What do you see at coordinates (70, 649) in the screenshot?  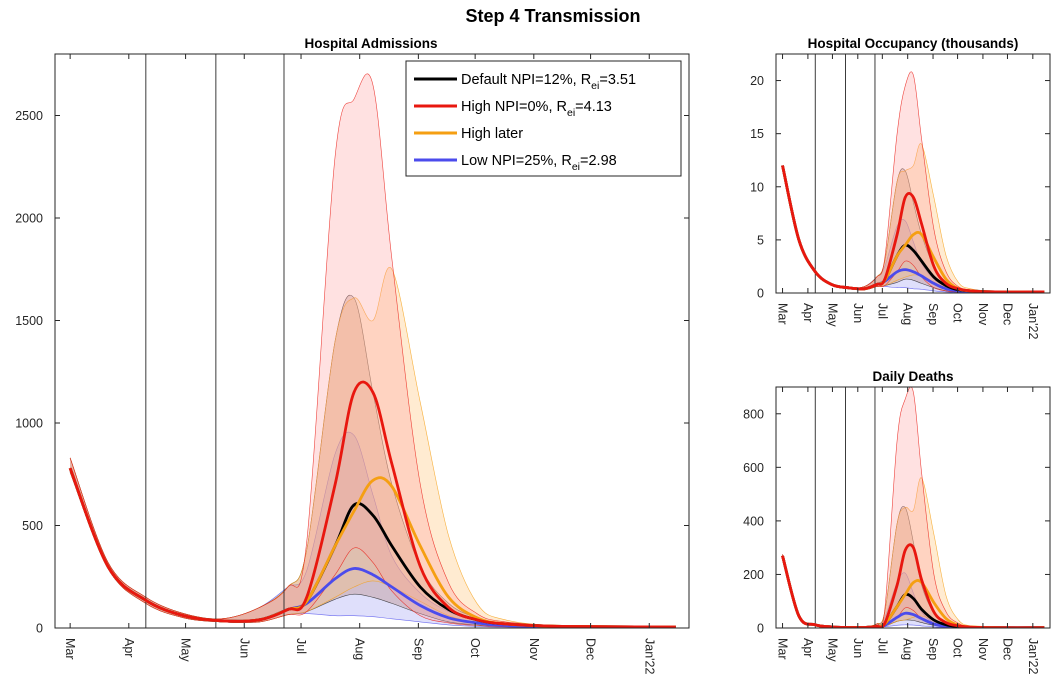 I see `admissions-xtick-label: Mar` at bounding box center [70, 649].